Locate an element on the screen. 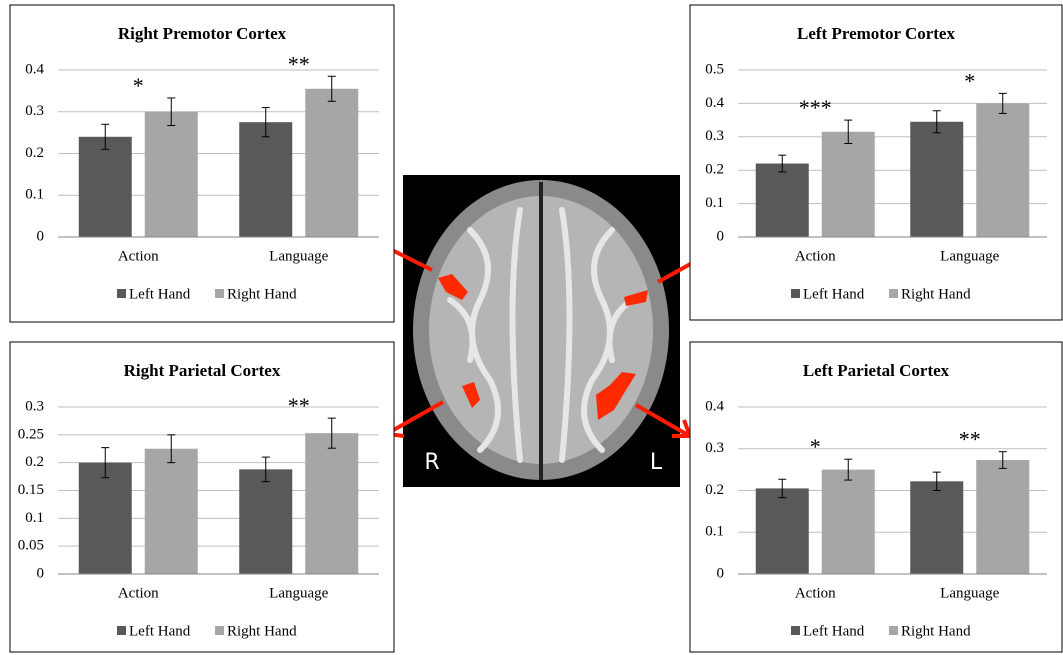  y-tick-label: 0.05 is located at coordinates (31, 546).